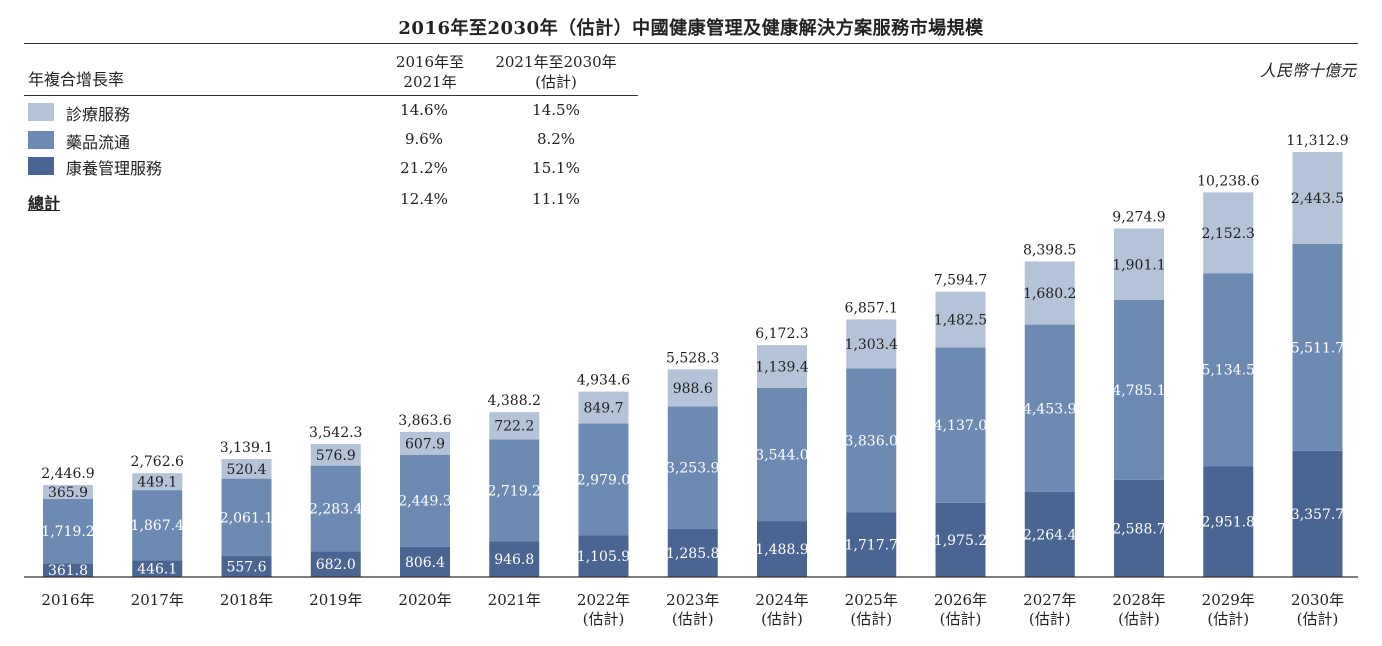  I want to click on data-label: 2,283.4, so click(336, 509).